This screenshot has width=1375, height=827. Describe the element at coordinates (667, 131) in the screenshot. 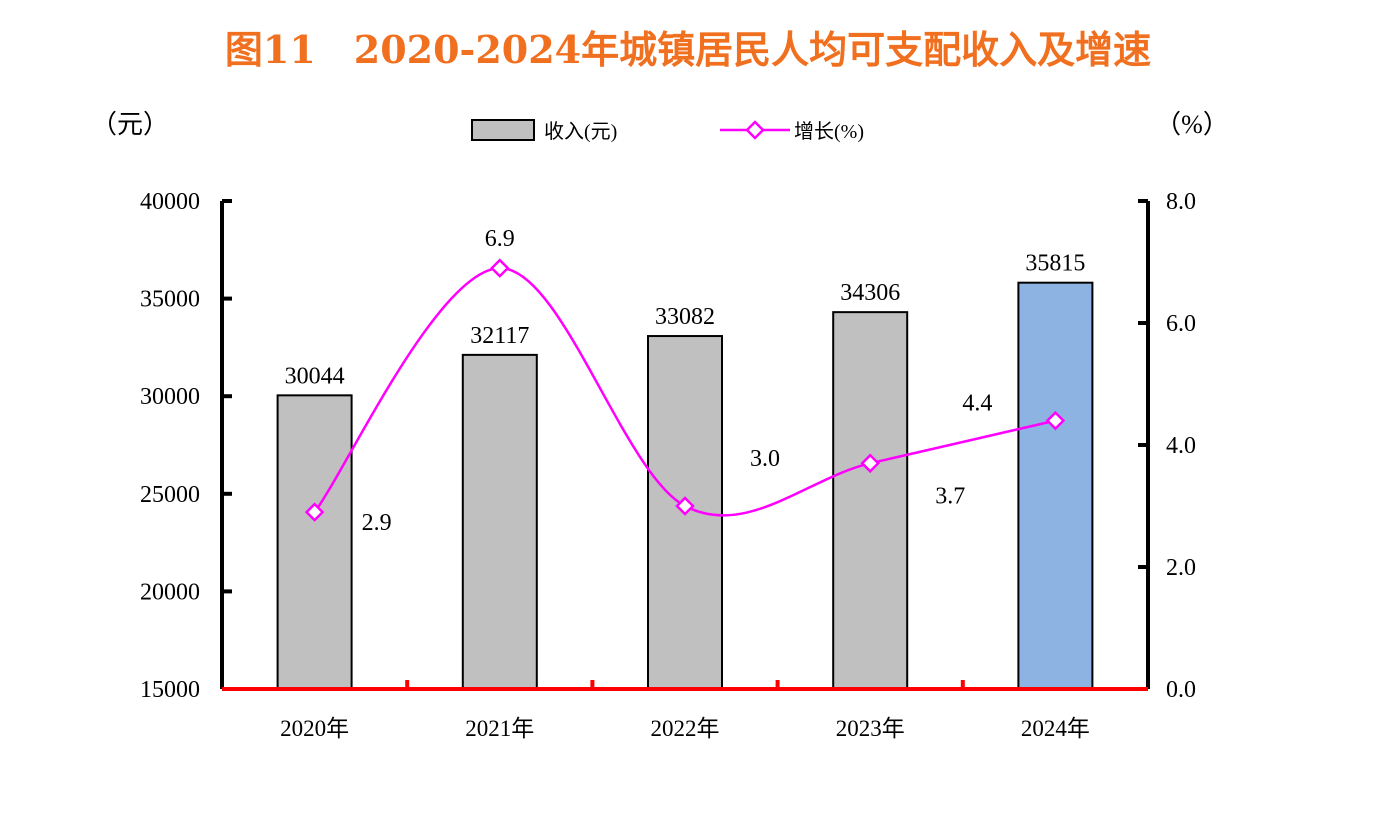

I see `legend: 收入(元) 增长(%)` at that location.